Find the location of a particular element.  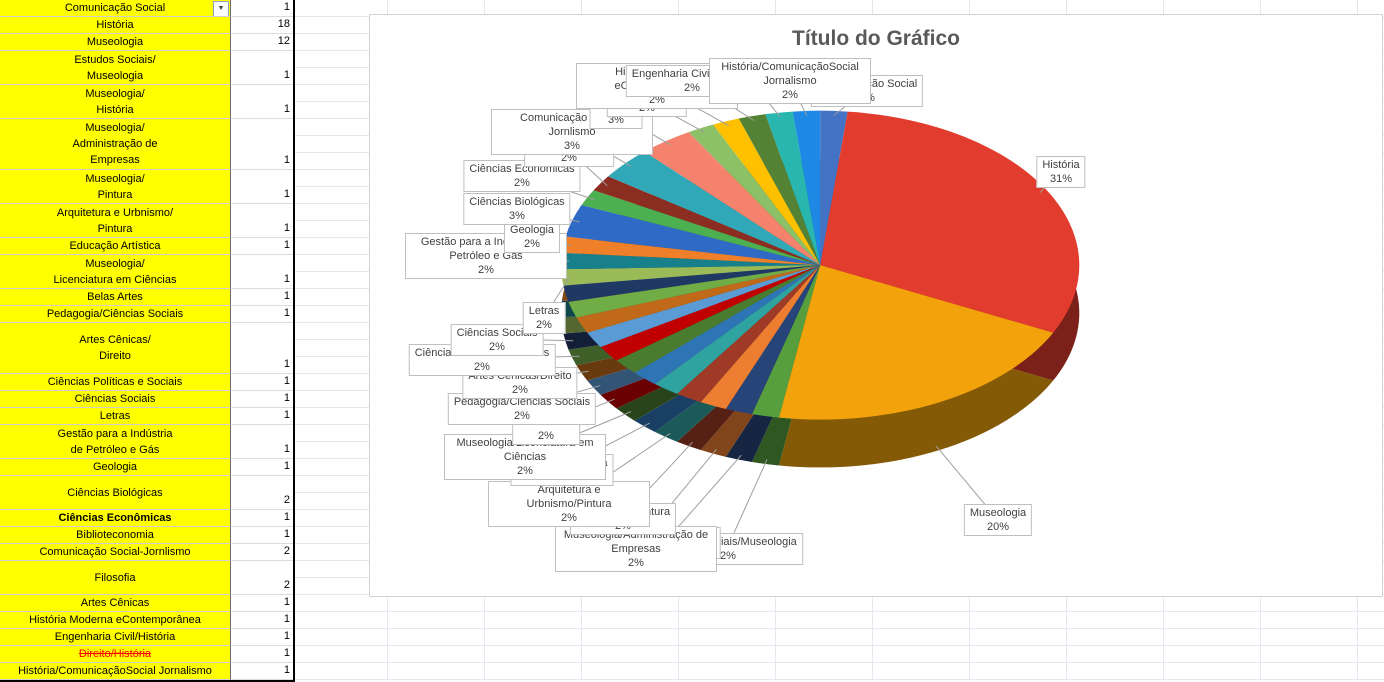

table-row: Belas Artes 1 is located at coordinates (146, 297).